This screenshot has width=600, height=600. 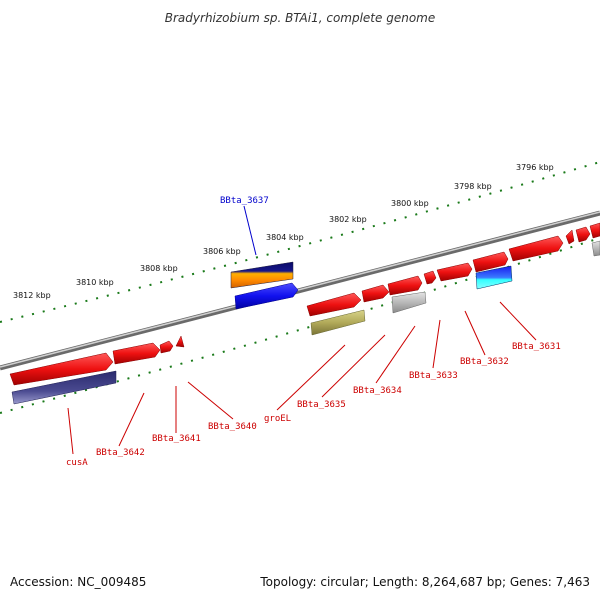 What do you see at coordinates (232, 427) in the screenshot?
I see `gene-label: BBta_3640` at bounding box center [232, 427].